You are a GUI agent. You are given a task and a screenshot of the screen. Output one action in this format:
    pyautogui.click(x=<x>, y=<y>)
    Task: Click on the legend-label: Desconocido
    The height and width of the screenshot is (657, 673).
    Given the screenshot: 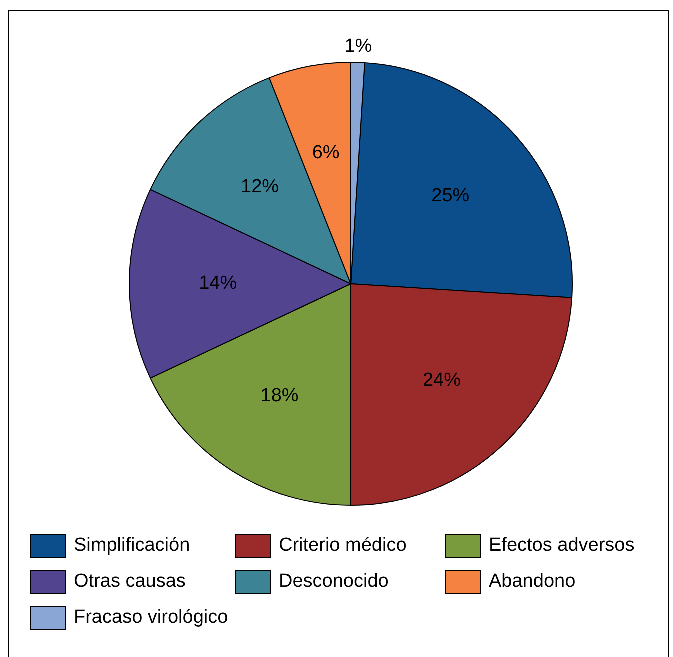 What is the action you would take?
    pyautogui.click(x=334, y=582)
    